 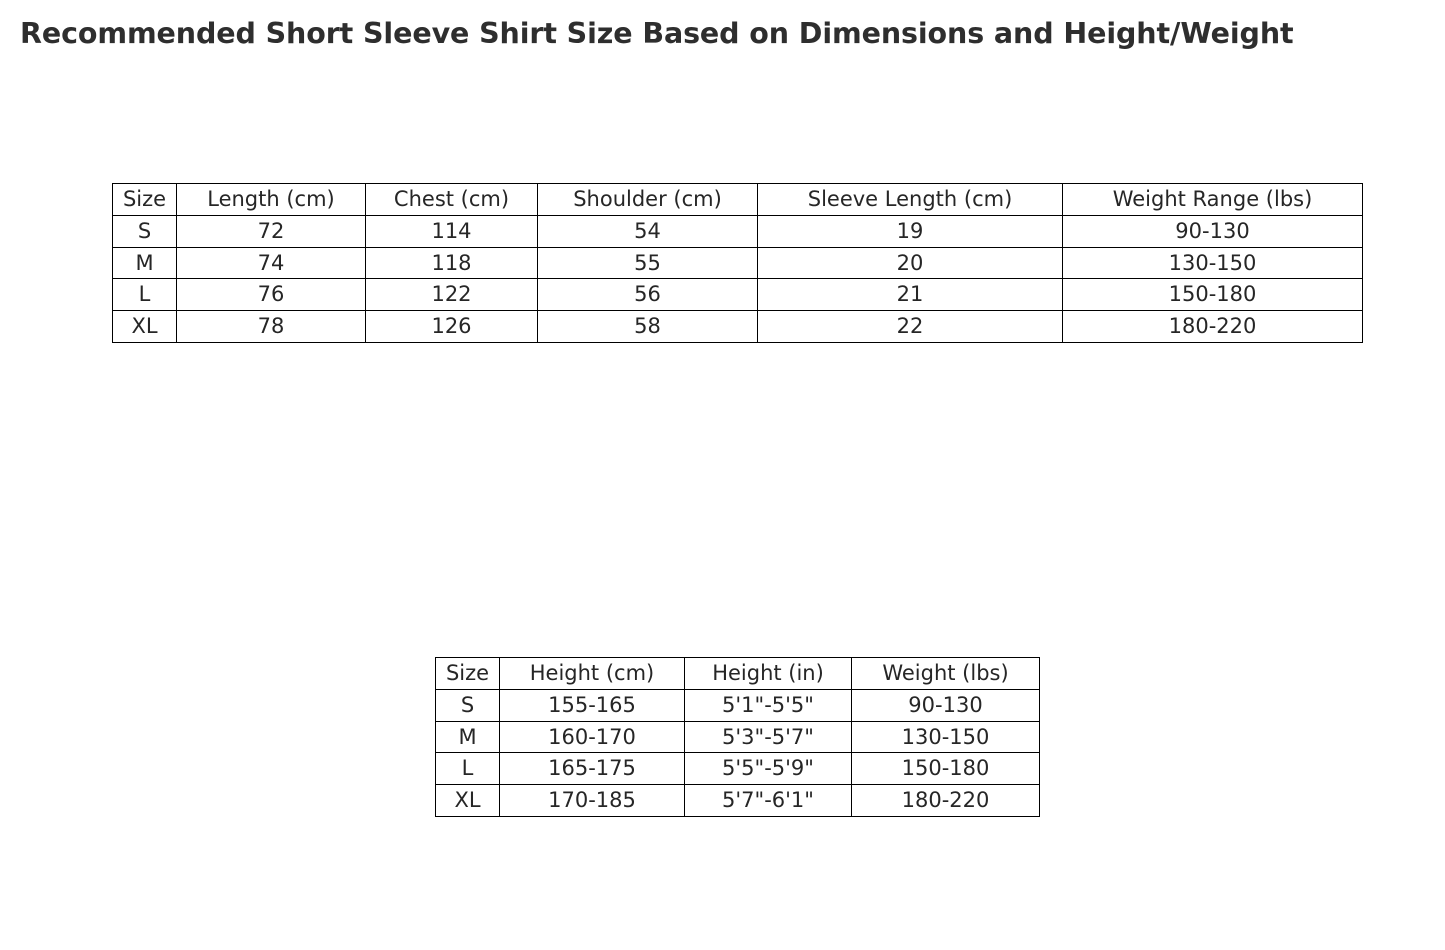 I want to click on cell-weight-lbs: 150-180, so click(x=945, y=769).